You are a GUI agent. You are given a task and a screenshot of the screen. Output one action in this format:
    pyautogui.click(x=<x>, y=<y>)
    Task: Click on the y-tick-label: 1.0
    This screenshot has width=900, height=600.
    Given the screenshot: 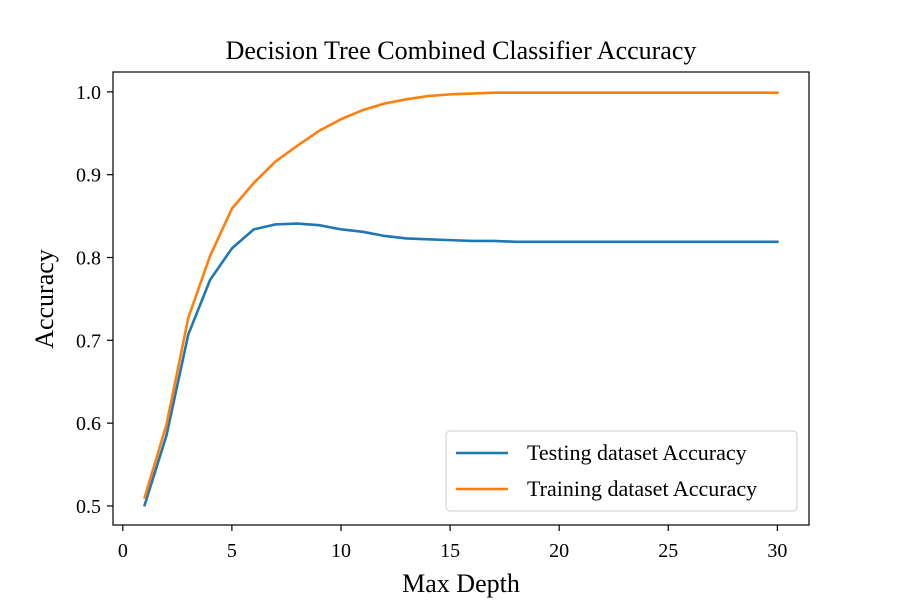 What is the action you would take?
    pyautogui.click(x=88, y=93)
    